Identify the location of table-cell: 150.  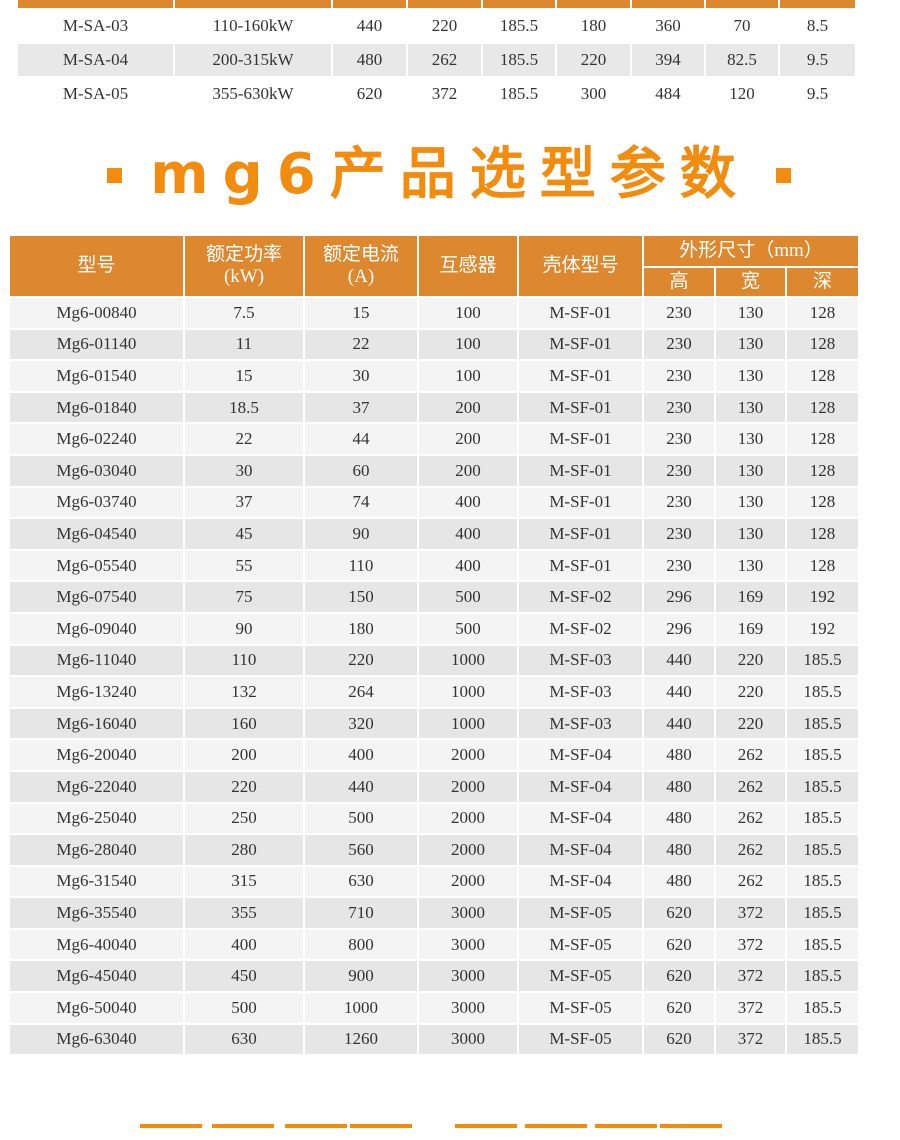
(362, 598).